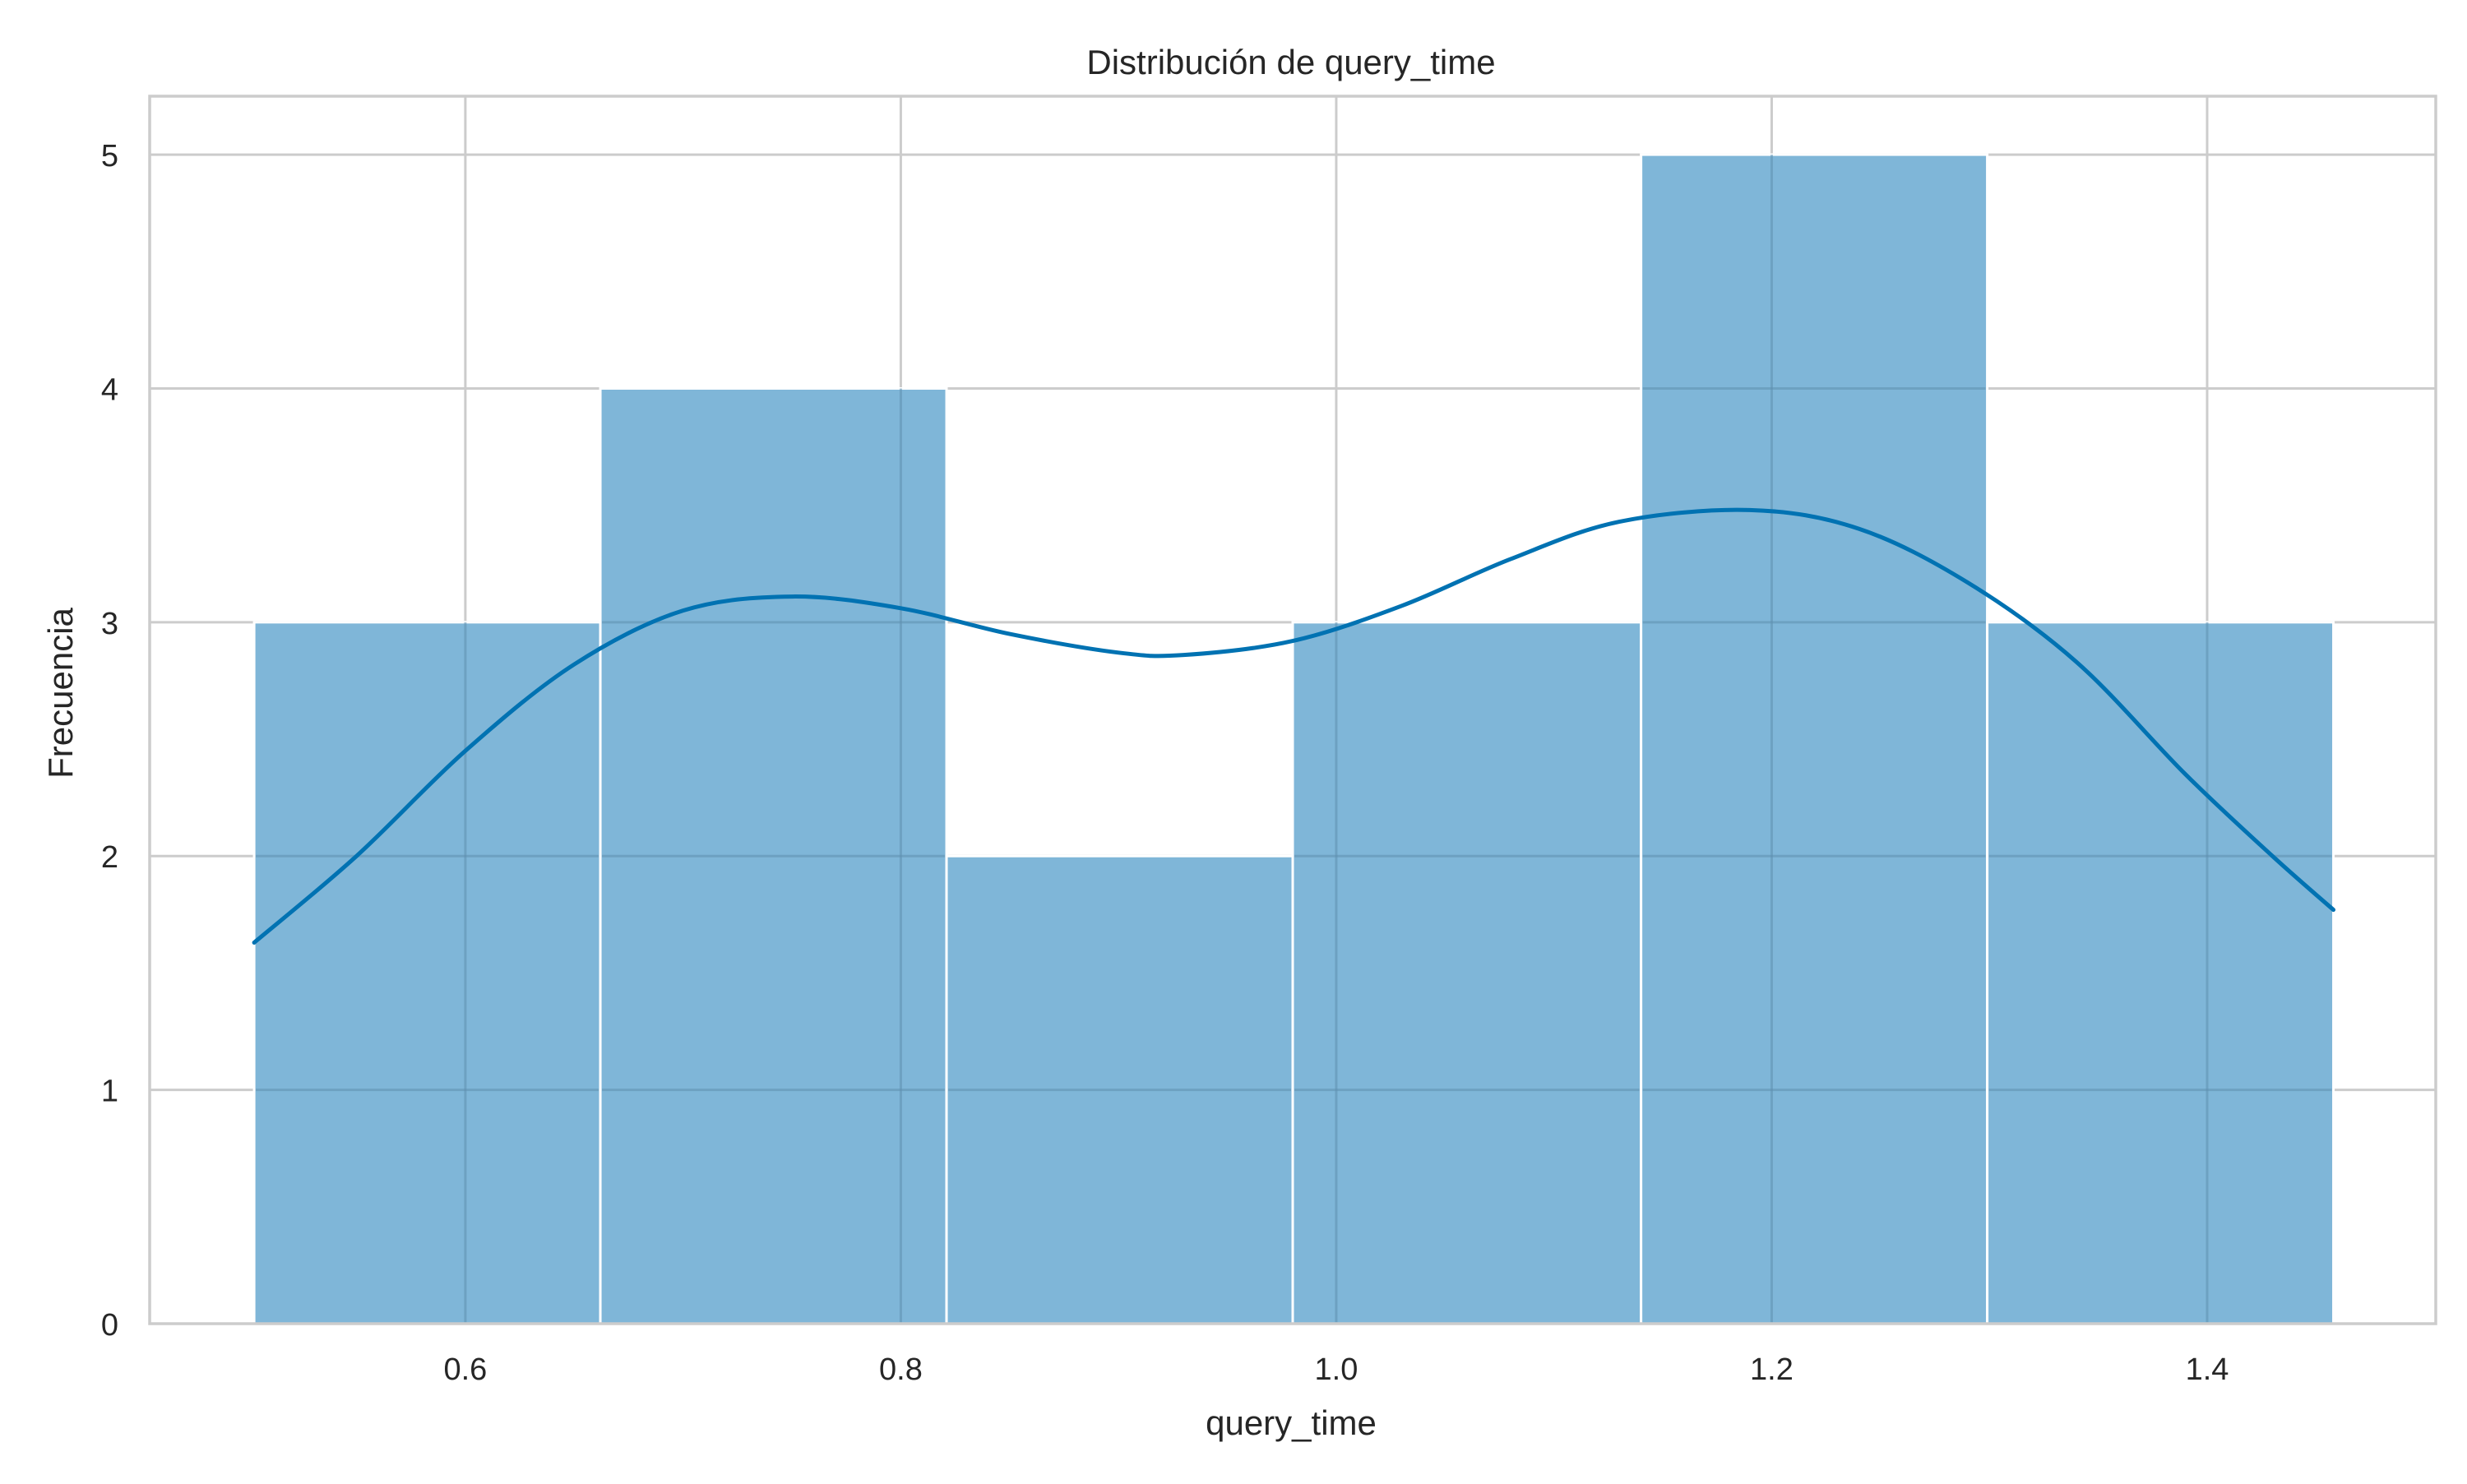 The height and width of the screenshot is (1484, 2467). Describe the element at coordinates (1337, 1370) in the screenshot. I see `x-tick-label-2: 1.0` at that location.